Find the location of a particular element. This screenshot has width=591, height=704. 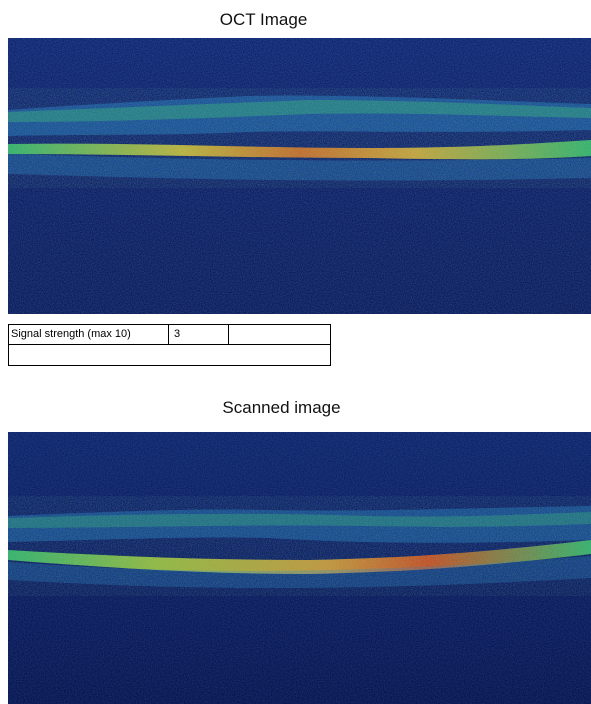

oct-image-title: OCT Image is located at coordinates (263, 19).